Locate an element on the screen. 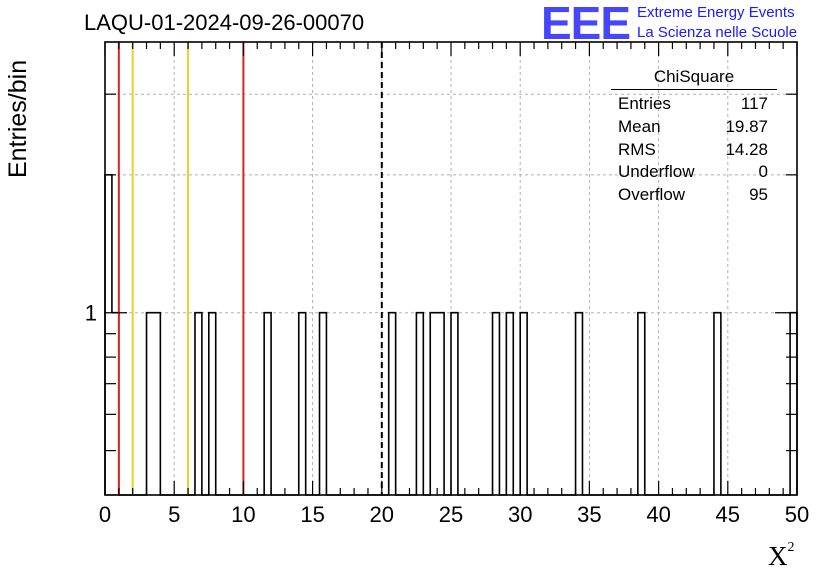 The image size is (836, 572). x-tick-label: 50 is located at coordinates (797, 514).